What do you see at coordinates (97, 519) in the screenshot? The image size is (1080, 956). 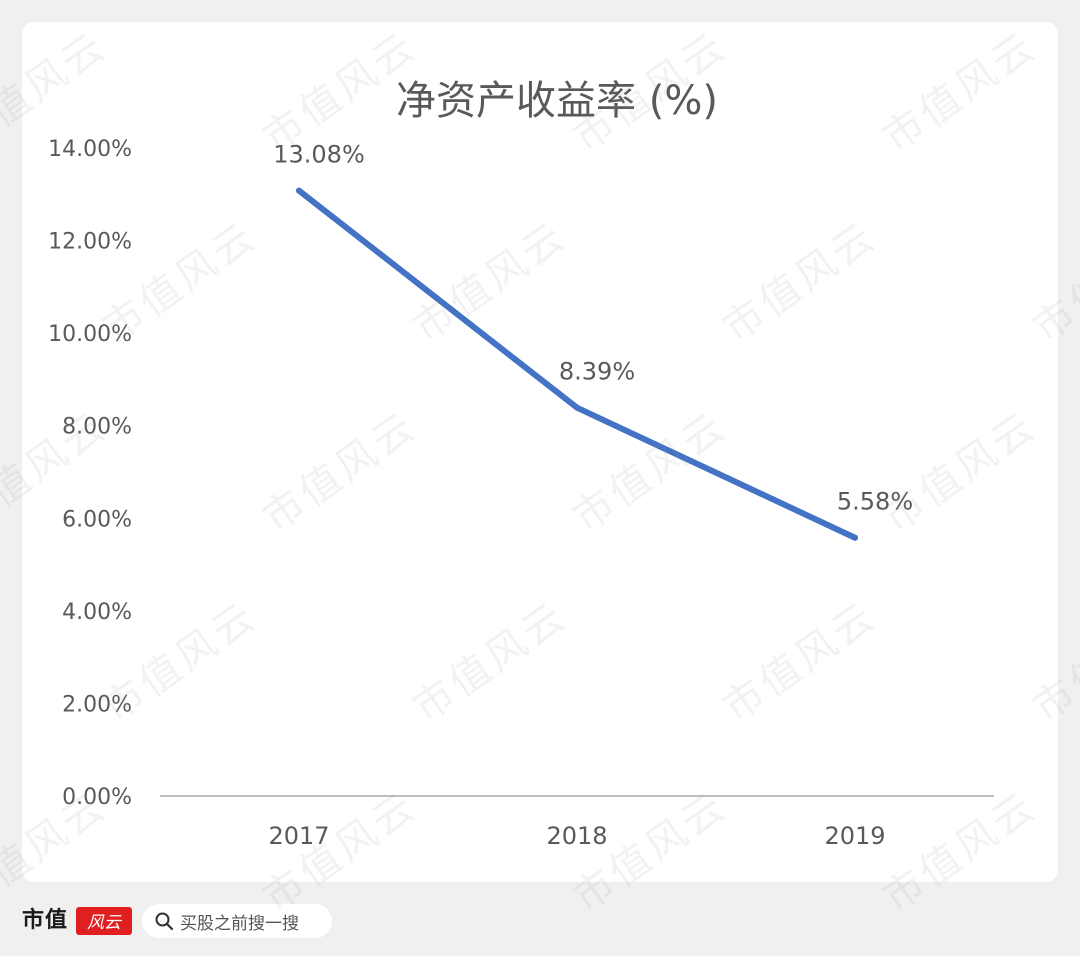 I see `y-tick-label: 6.00%` at bounding box center [97, 519].